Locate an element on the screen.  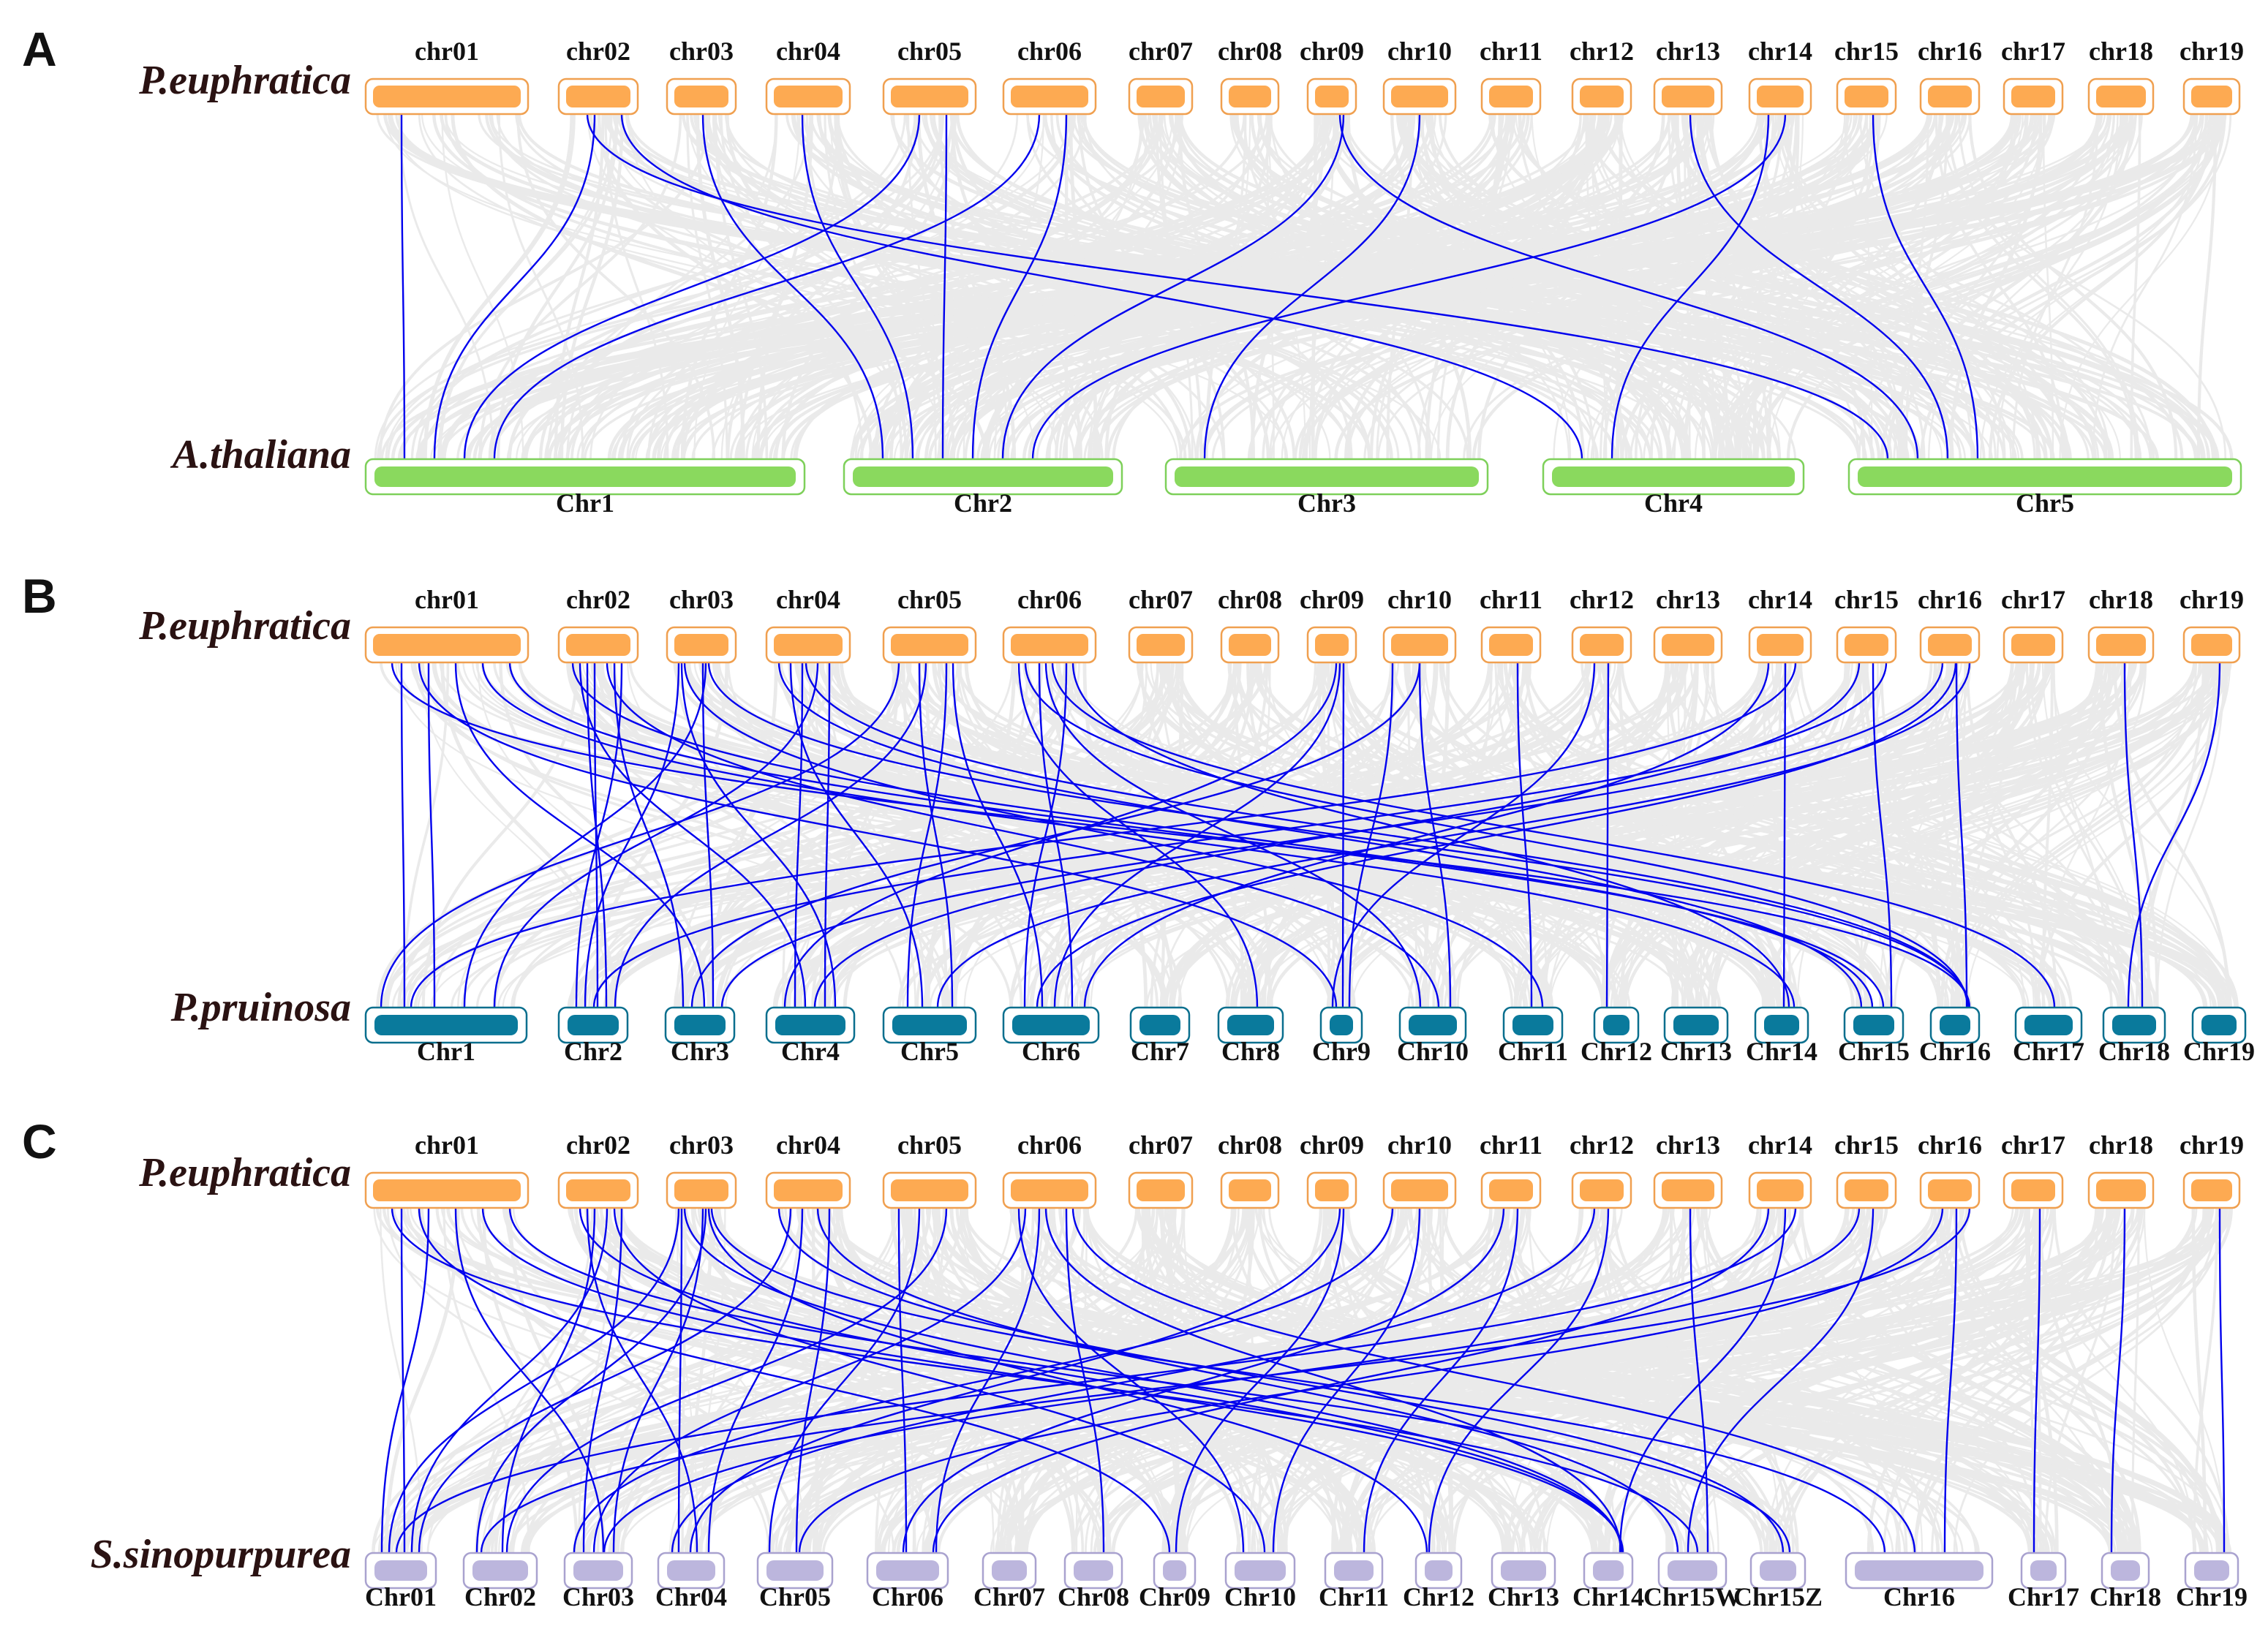
link-chr12-Chr9 is located at coordinates (1463, 835).